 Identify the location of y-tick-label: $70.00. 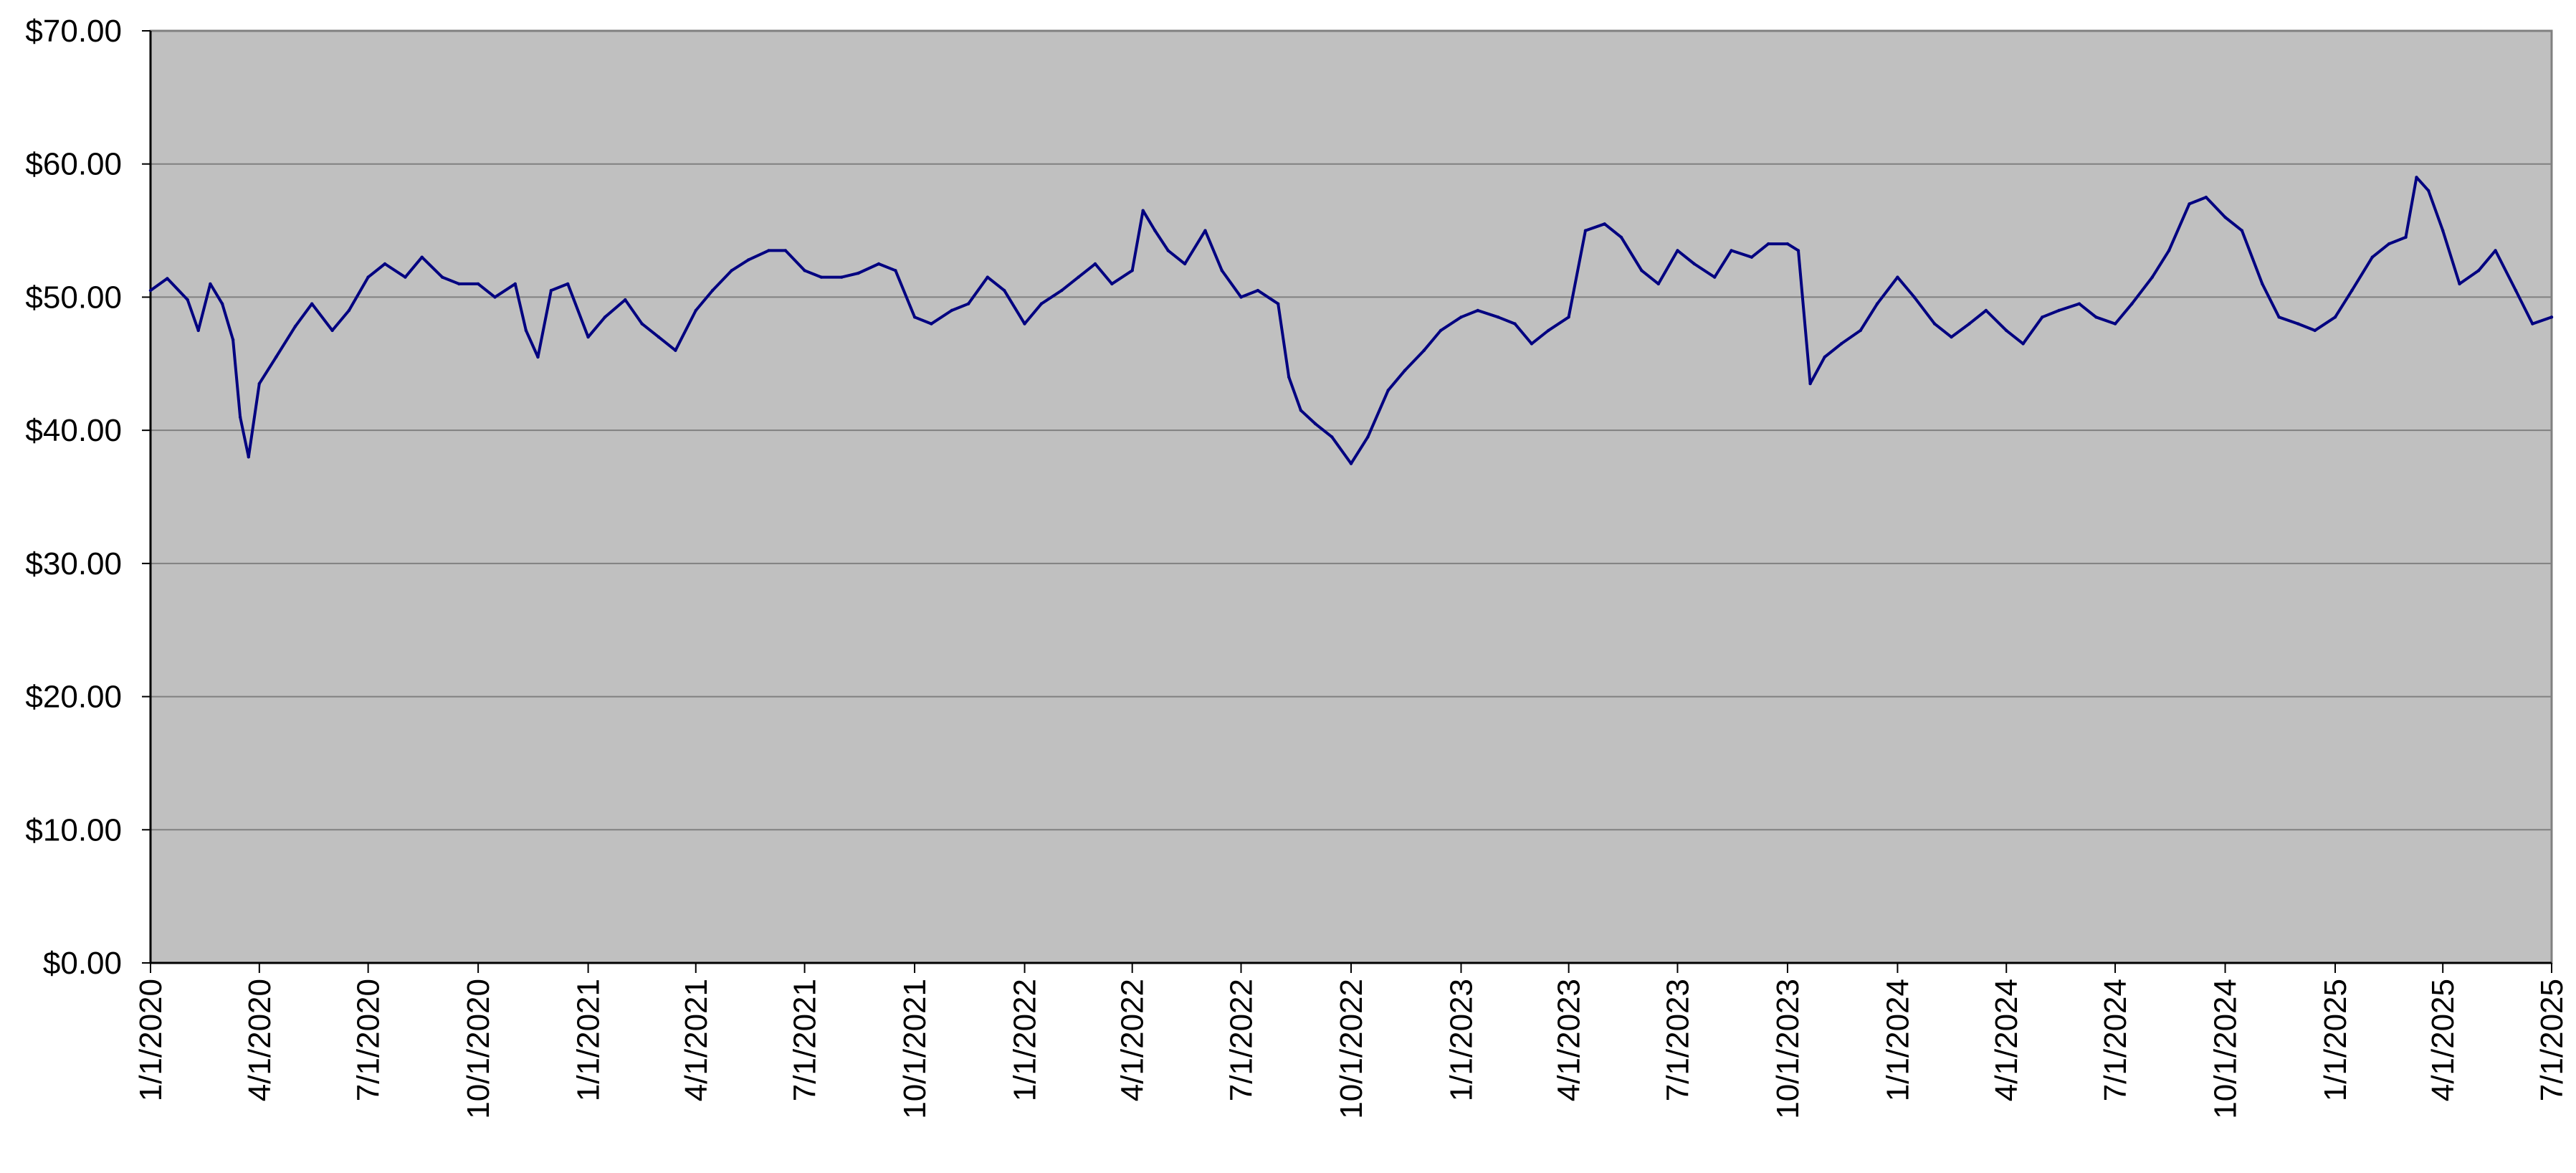
(73, 31).